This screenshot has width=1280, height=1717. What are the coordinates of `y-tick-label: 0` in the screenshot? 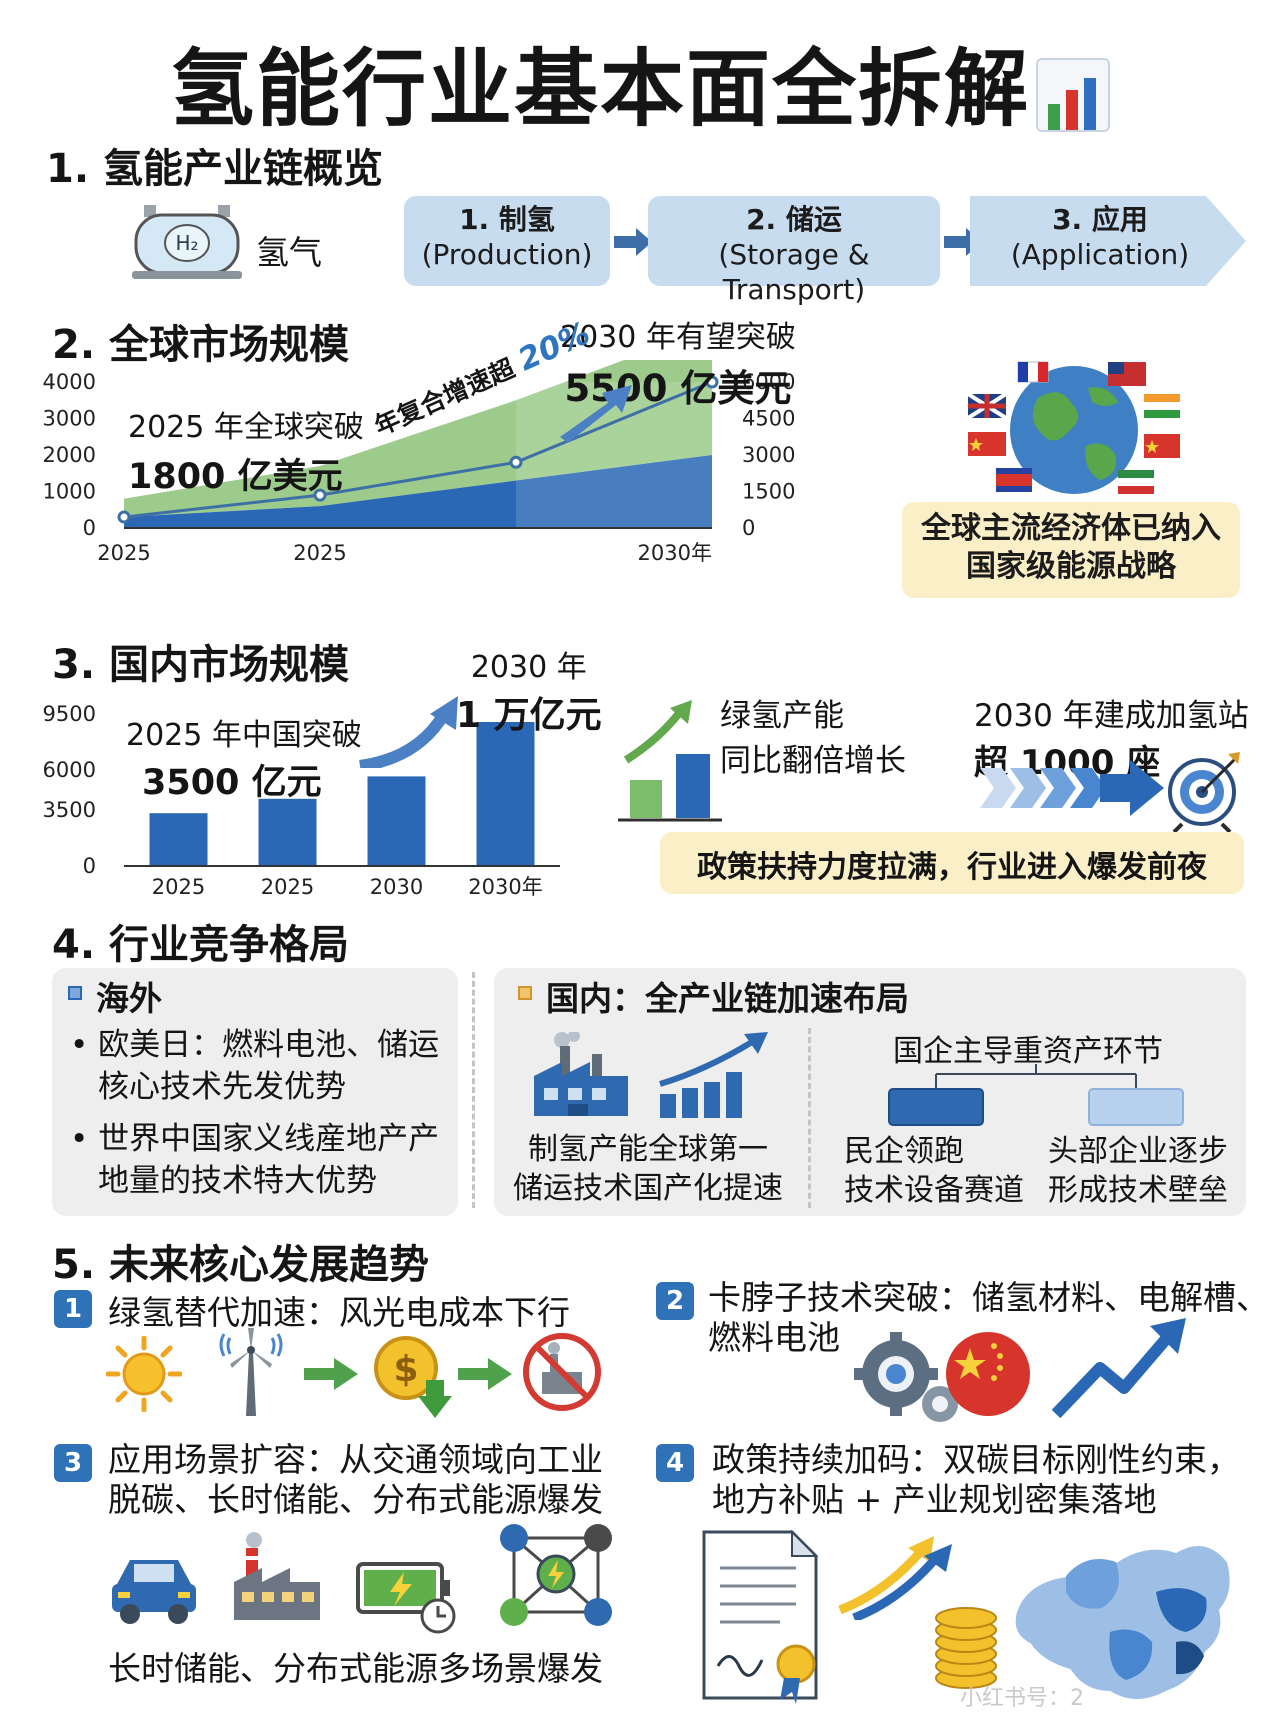 It's located at (89, 866).